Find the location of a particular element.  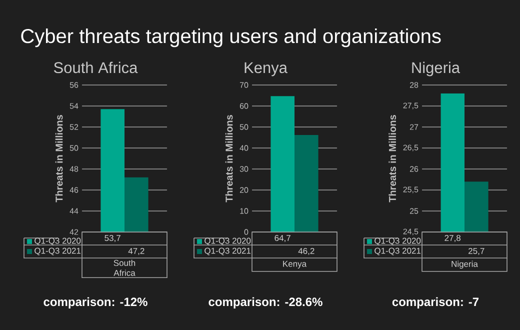

y-tick-label: 56 is located at coordinates (74, 85).